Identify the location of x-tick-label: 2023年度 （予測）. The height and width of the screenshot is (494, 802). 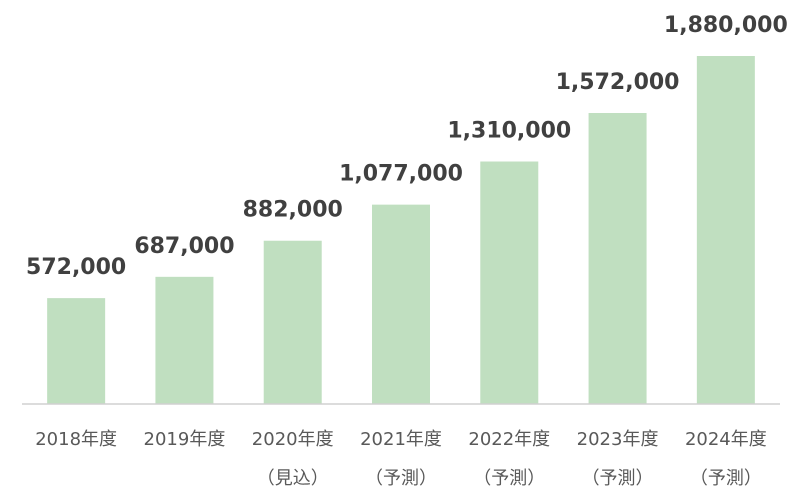
(618, 459).